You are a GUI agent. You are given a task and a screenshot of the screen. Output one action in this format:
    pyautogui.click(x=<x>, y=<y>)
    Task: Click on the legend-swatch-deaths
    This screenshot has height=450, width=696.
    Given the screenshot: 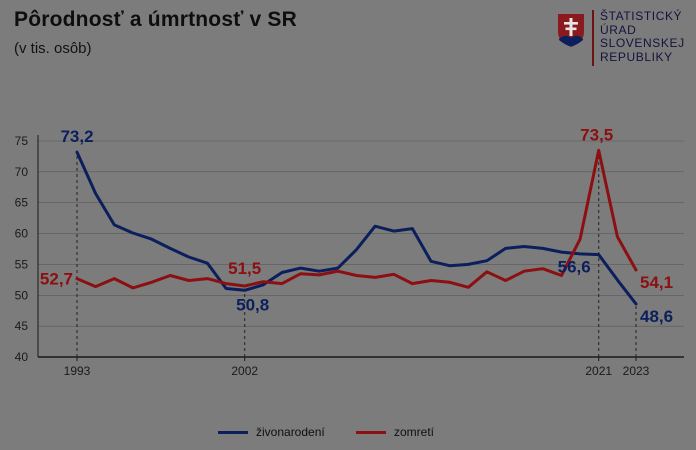 What is the action you would take?
    pyautogui.click(x=371, y=432)
    